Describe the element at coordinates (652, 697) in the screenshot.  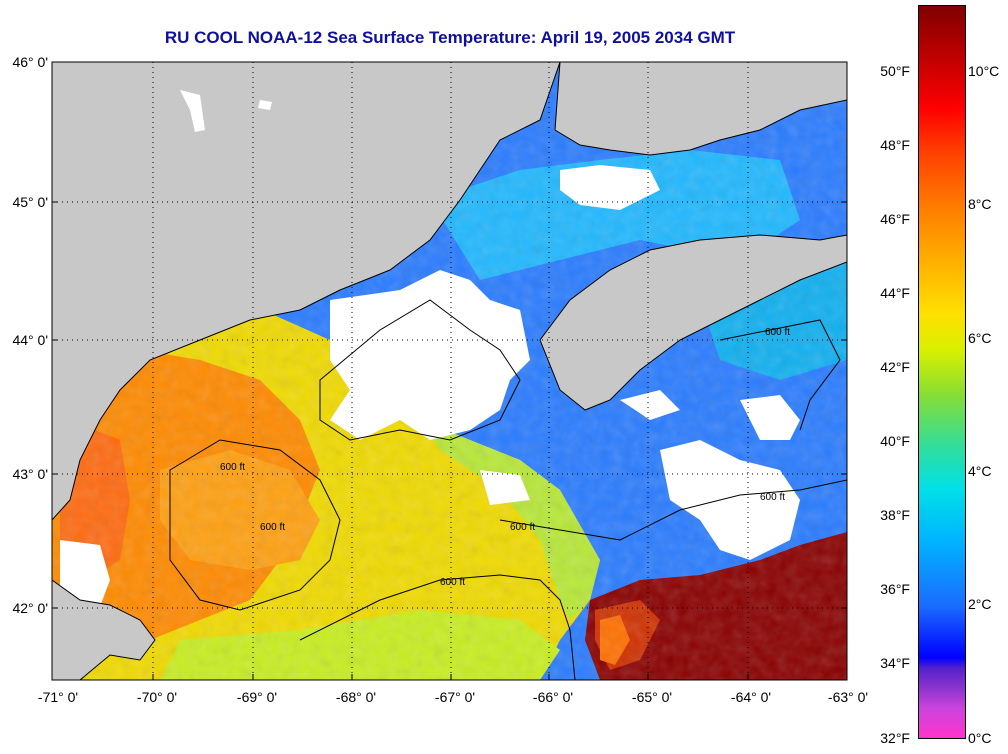
I see `longitude-label: -65° 0'` at that location.